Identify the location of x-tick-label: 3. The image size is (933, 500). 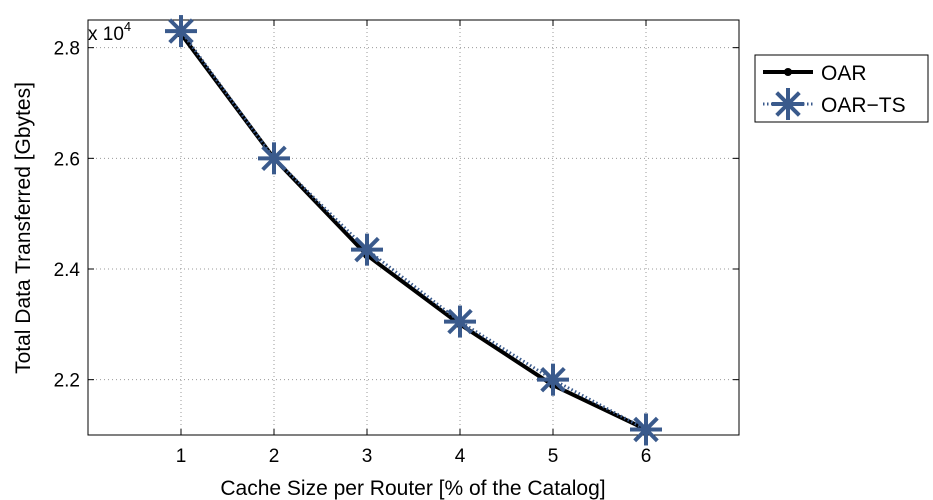
(367, 456).